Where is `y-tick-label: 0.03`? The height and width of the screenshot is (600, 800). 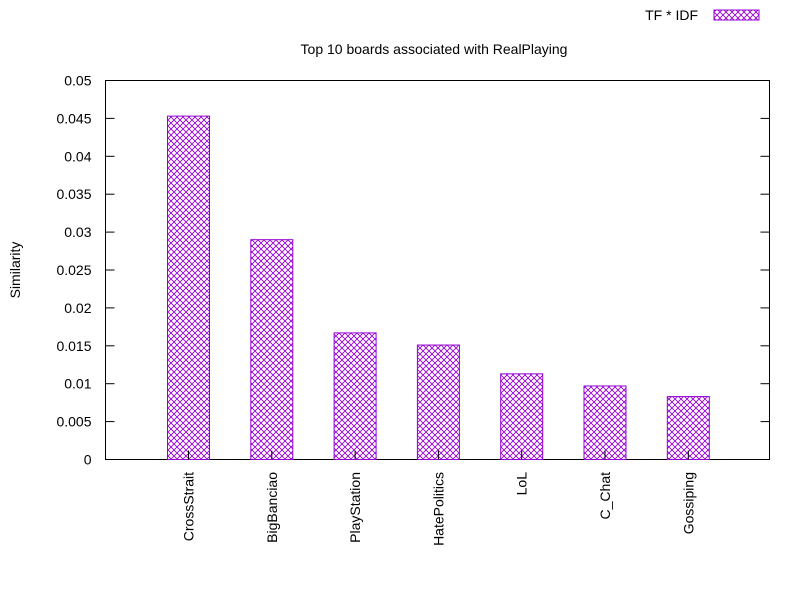
y-tick-label: 0.03 is located at coordinates (77, 232).